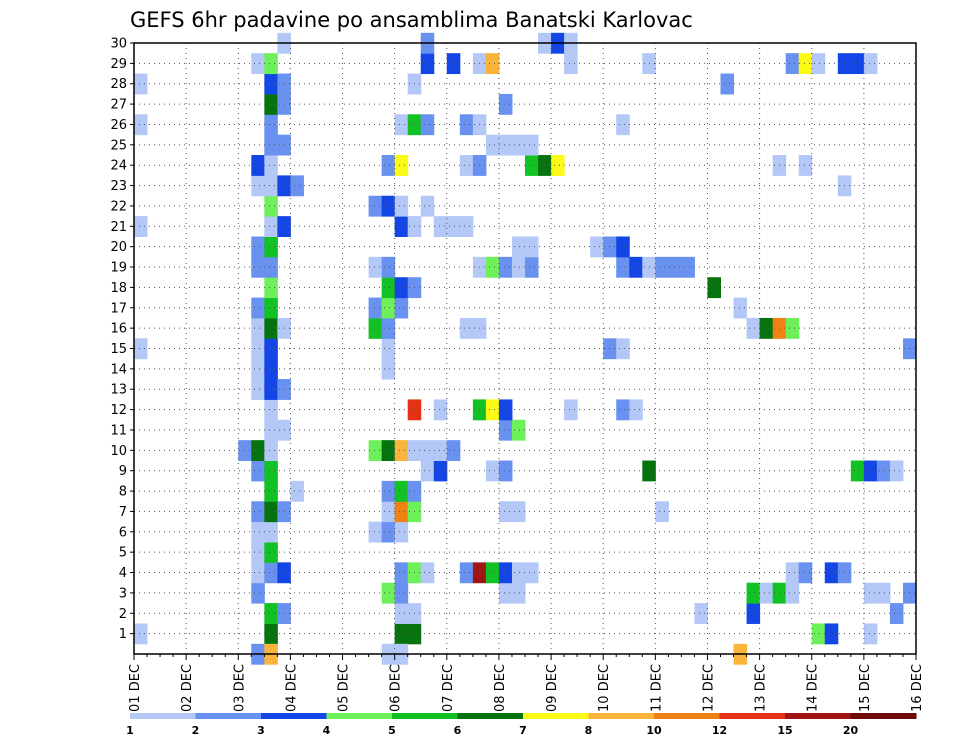 The height and width of the screenshot is (742, 960). I want to click on y-tick-label: 21, so click(118, 227).